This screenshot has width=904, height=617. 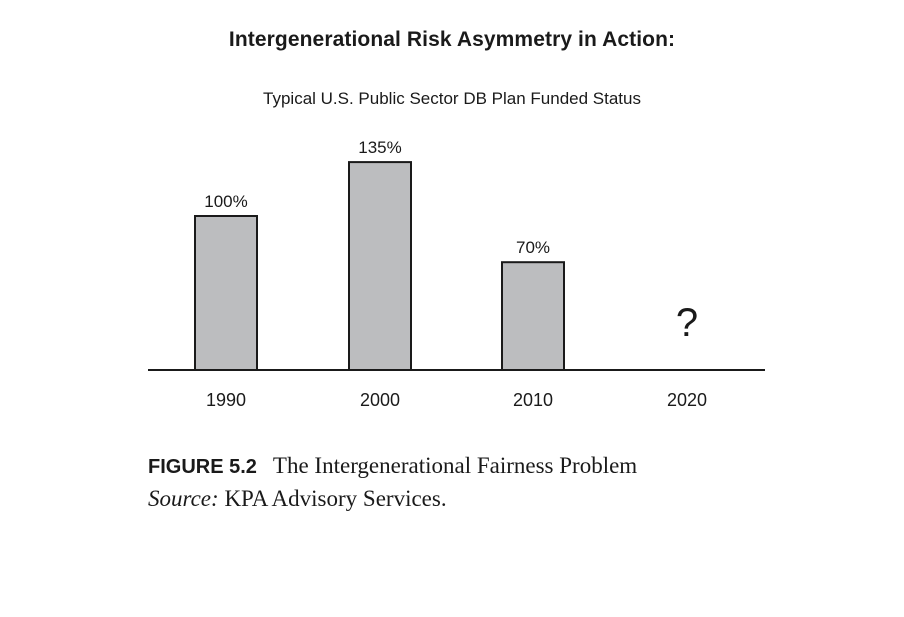 I want to click on x-tick-label-2010: 2010, so click(x=533, y=400).